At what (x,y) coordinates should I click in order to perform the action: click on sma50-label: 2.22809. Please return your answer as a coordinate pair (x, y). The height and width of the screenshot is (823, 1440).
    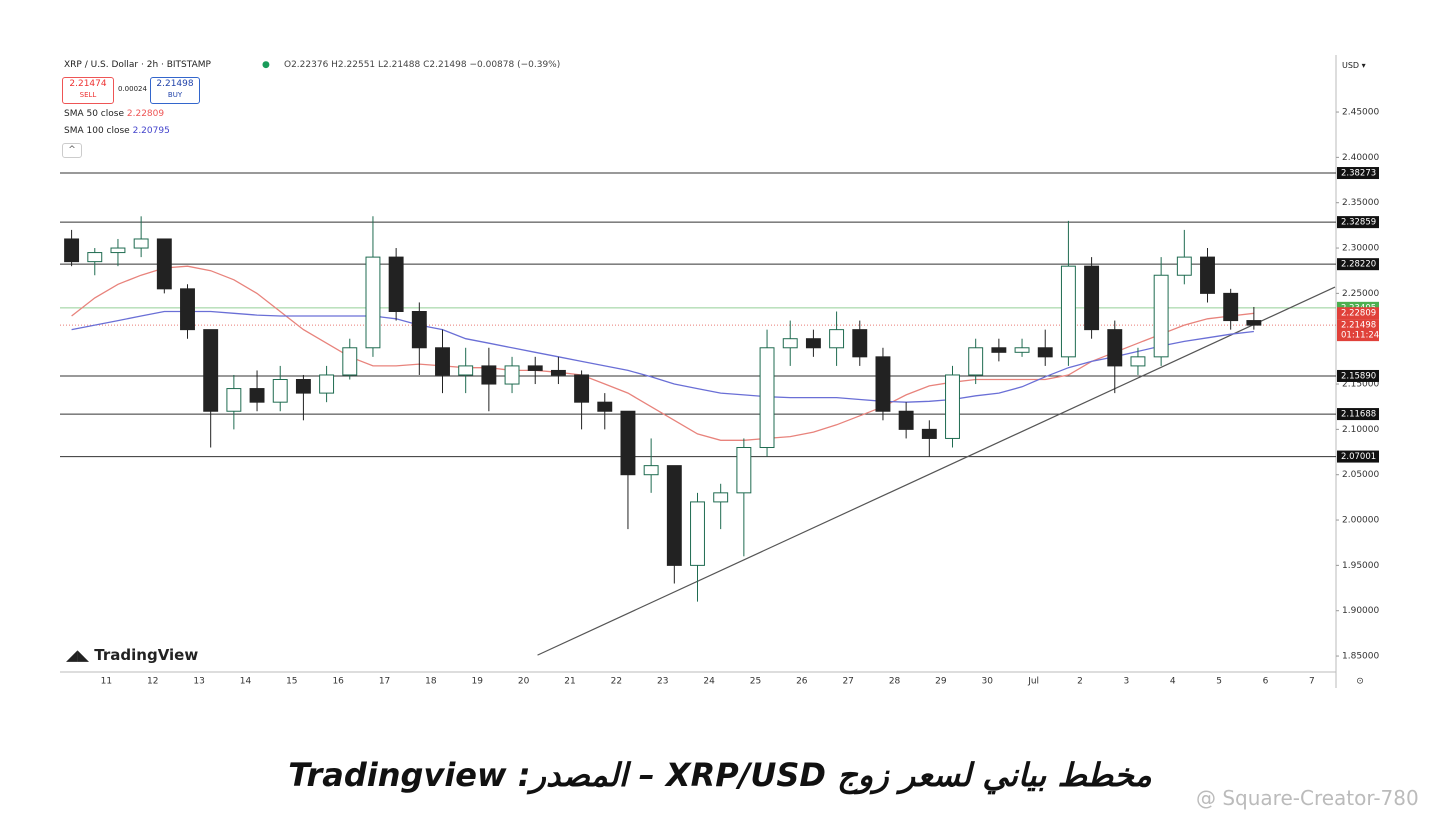
    Looking at the image, I should click on (1358, 314).